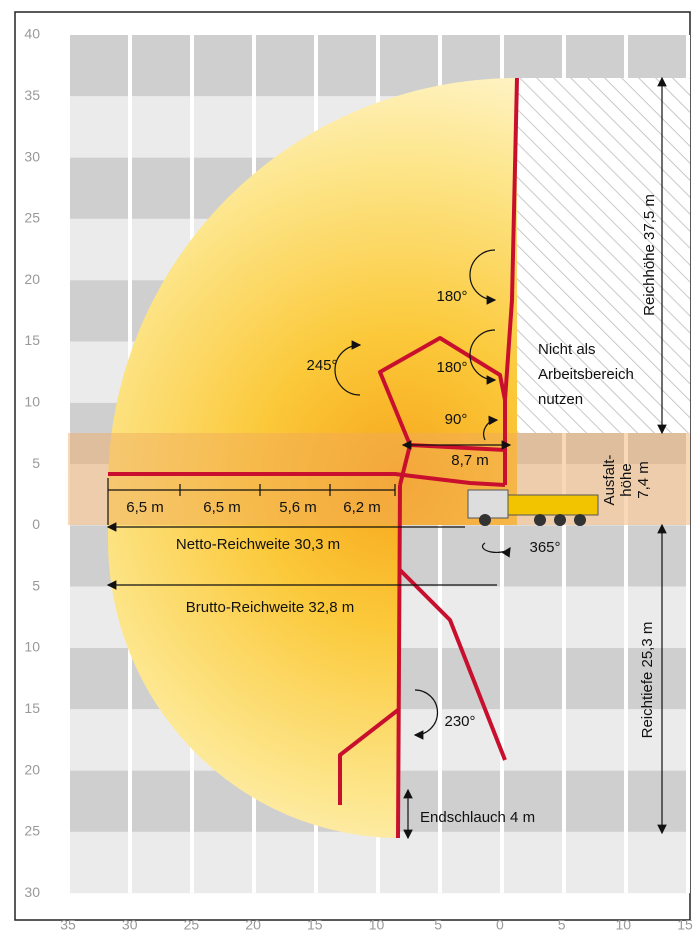  What do you see at coordinates (321, 365) in the screenshot?
I see `angle: 245°` at bounding box center [321, 365].